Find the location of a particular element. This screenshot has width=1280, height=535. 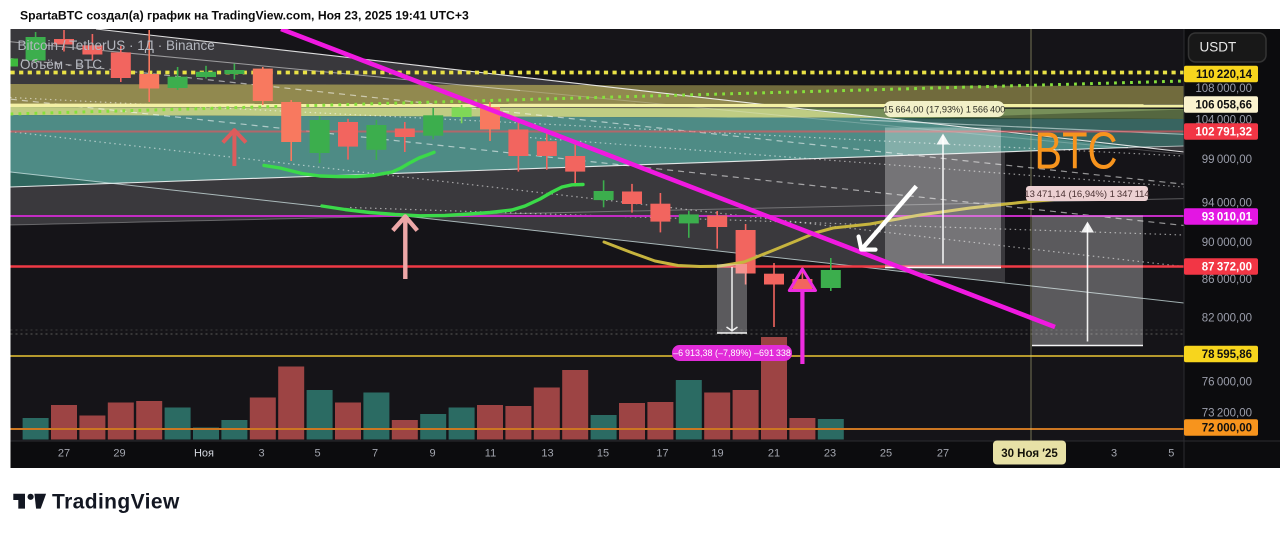

svg-text: 72 000,00 is located at coordinates (1227, 429).